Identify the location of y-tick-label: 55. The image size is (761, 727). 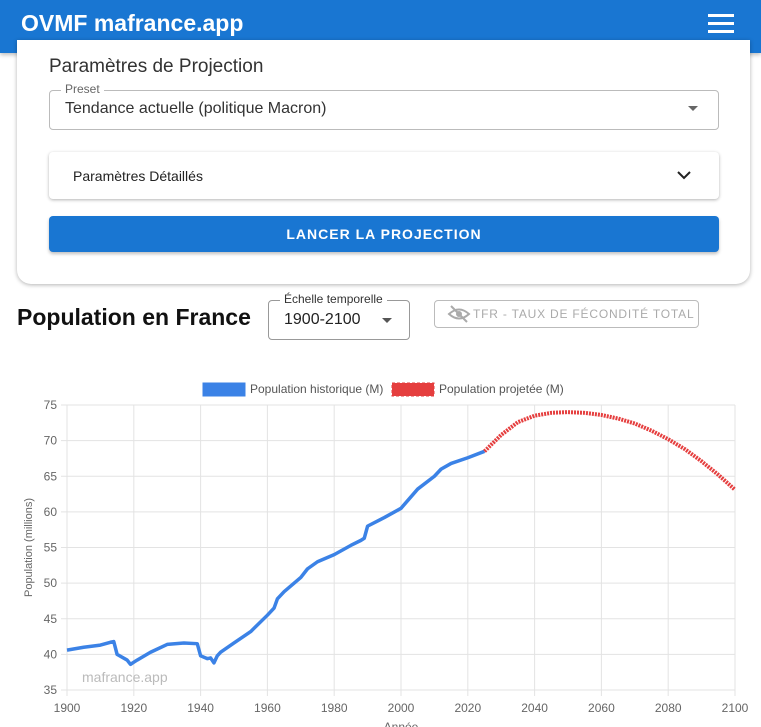
(51, 548).